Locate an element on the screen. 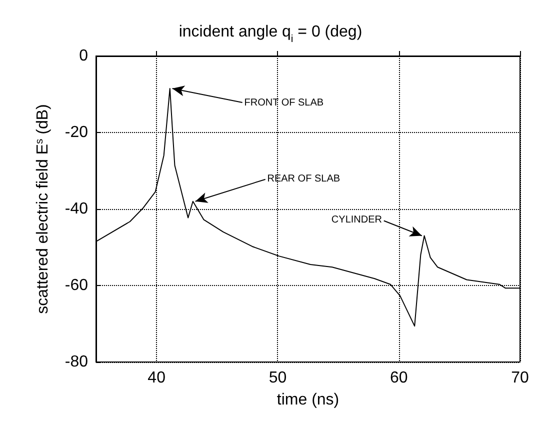 Image resolution: width=541 pixels, height=432 pixels. x-tick-label: 70 is located at coordinates (520, 378).